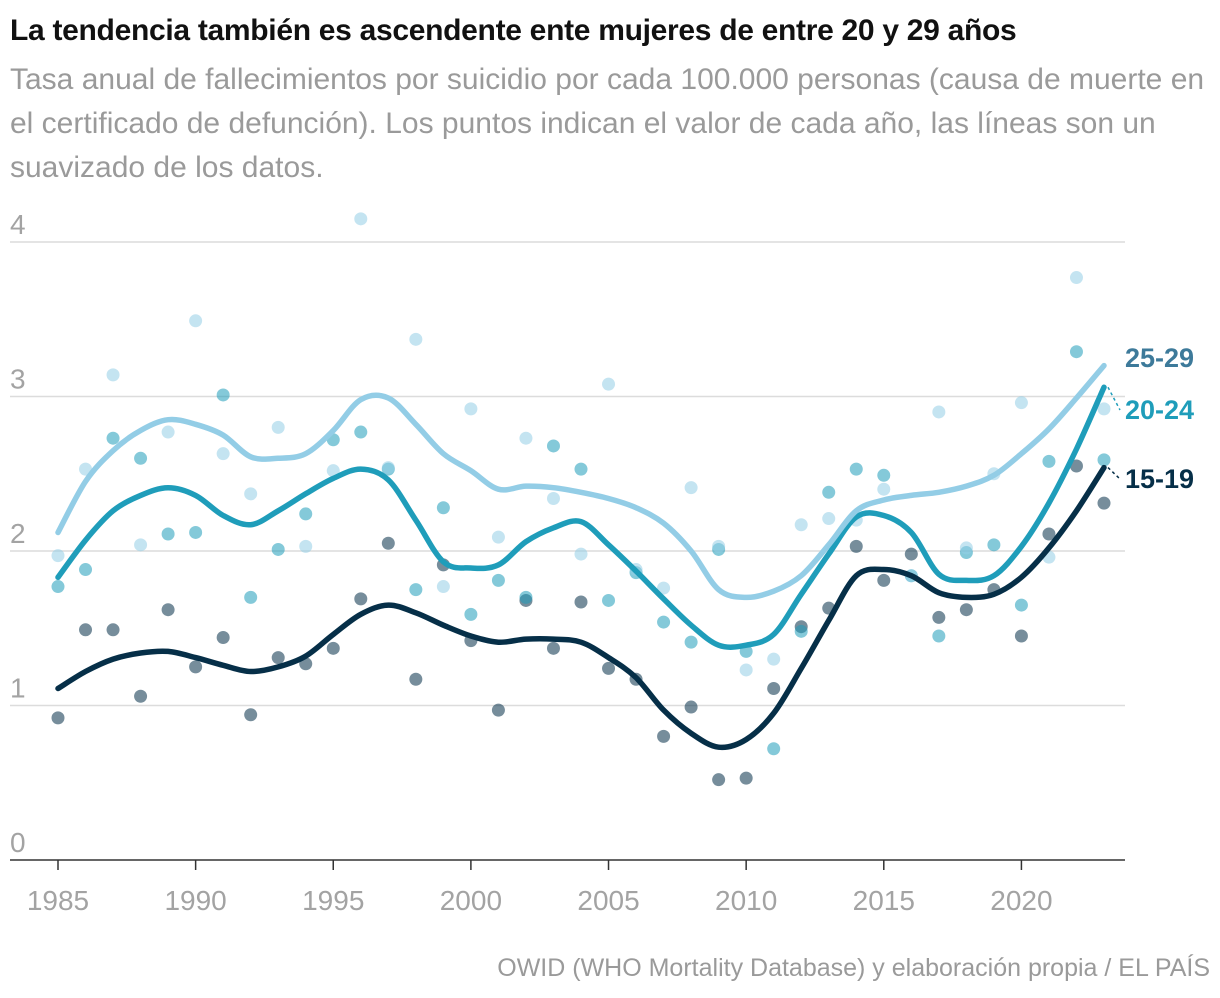 The image size is (1220, 998). I want to click on point-25-29-2005, so click(609, 384).